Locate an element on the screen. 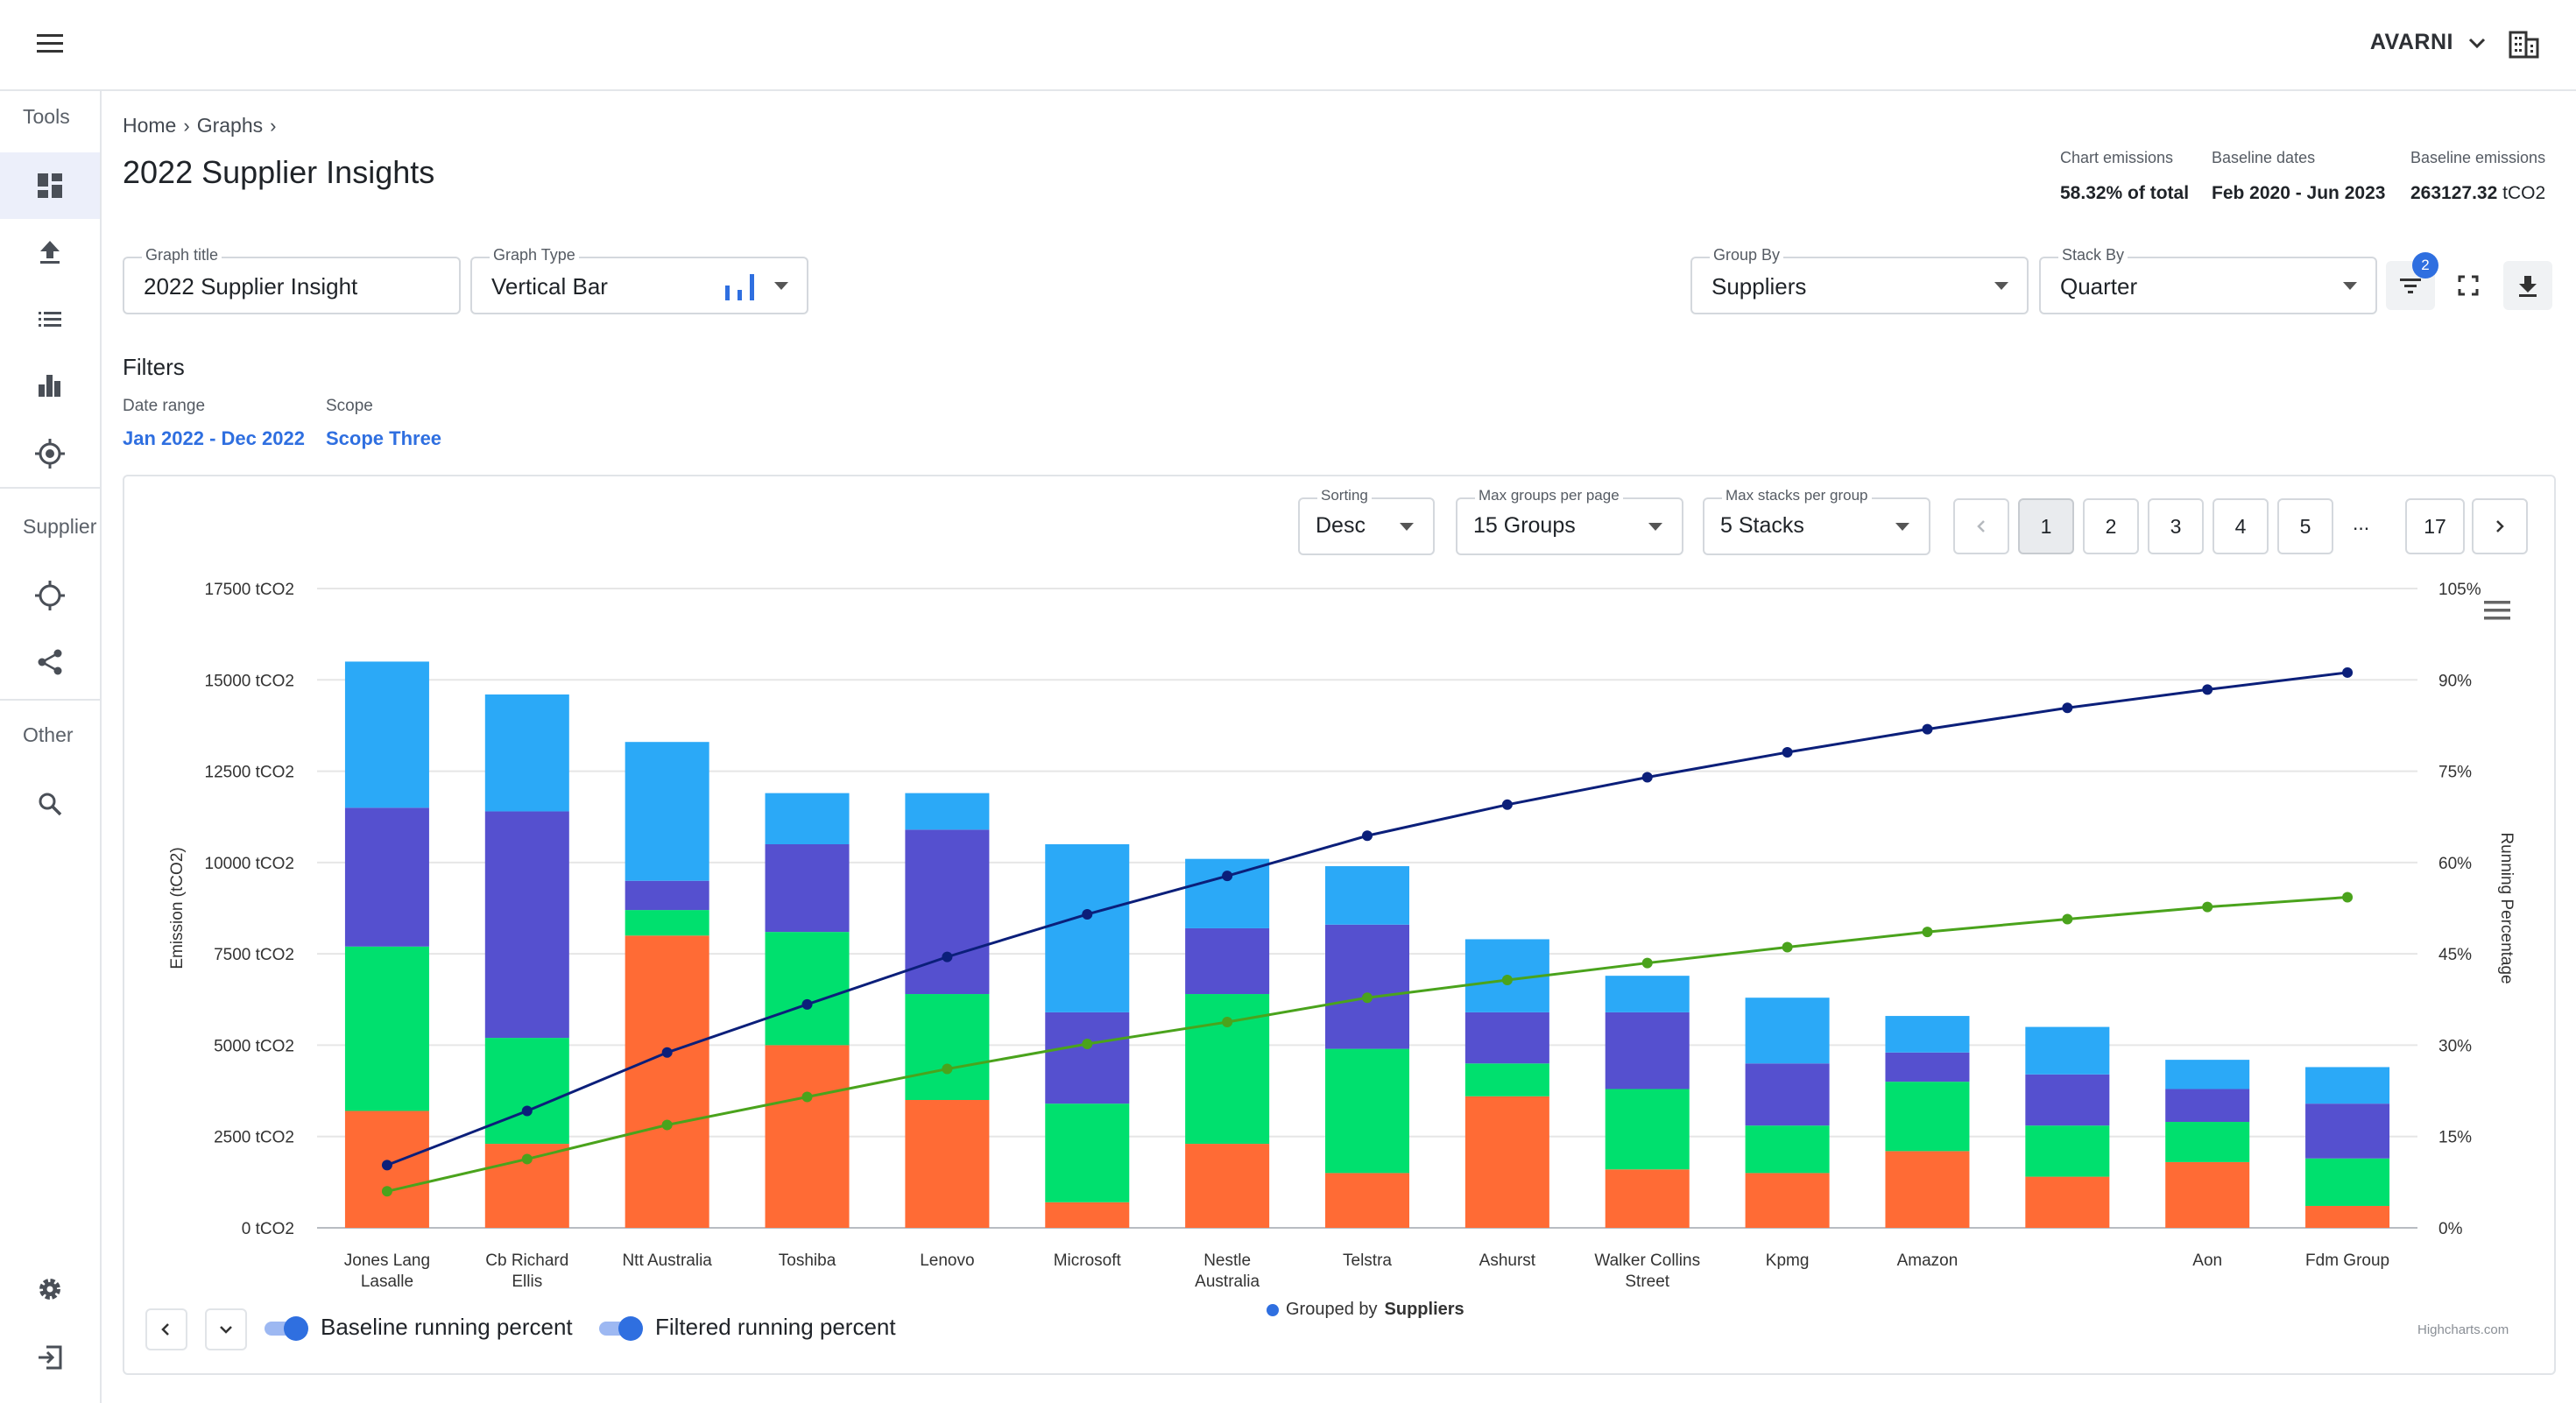 This screenshot has height=1403, width=2576. filter-icon is located at coordinates (2410, 285).